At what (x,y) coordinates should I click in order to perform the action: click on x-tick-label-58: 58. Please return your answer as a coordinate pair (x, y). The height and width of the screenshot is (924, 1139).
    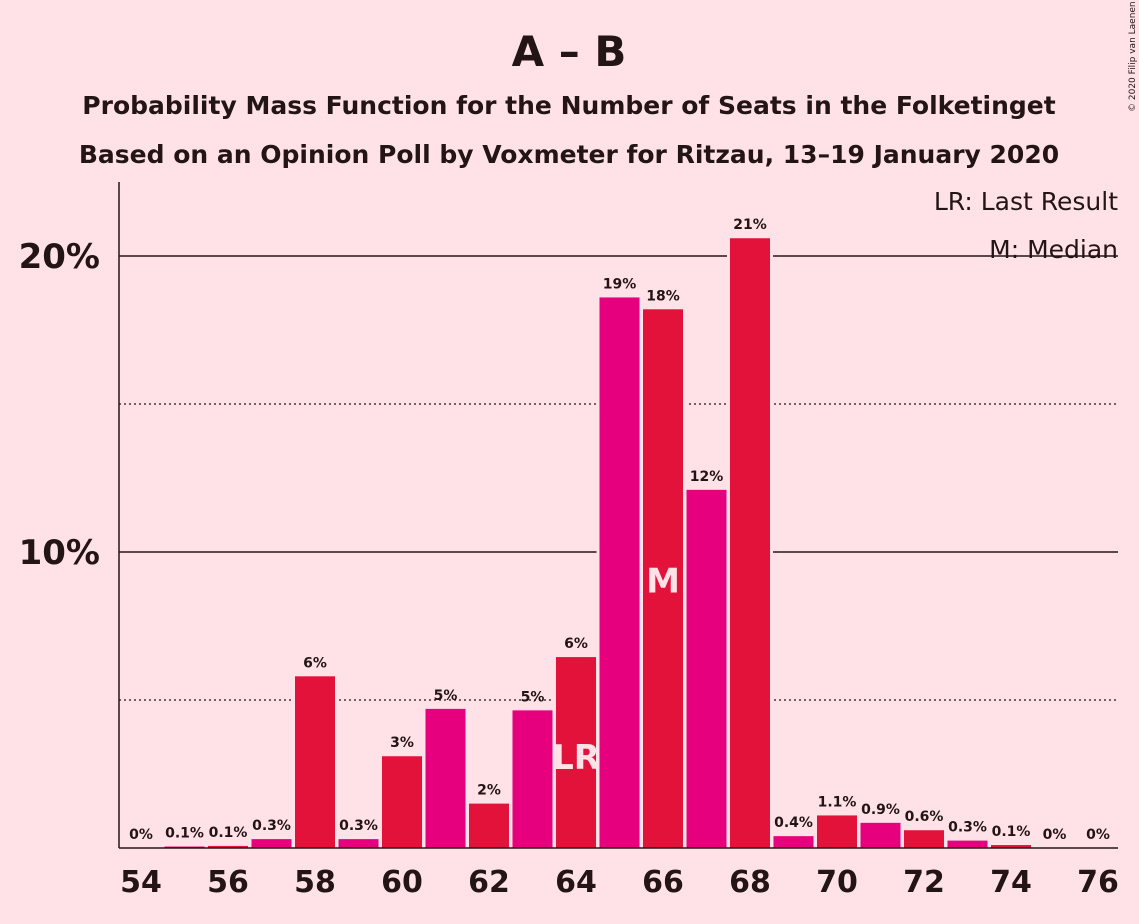
    Looking at the image, I should click on (315, 882).